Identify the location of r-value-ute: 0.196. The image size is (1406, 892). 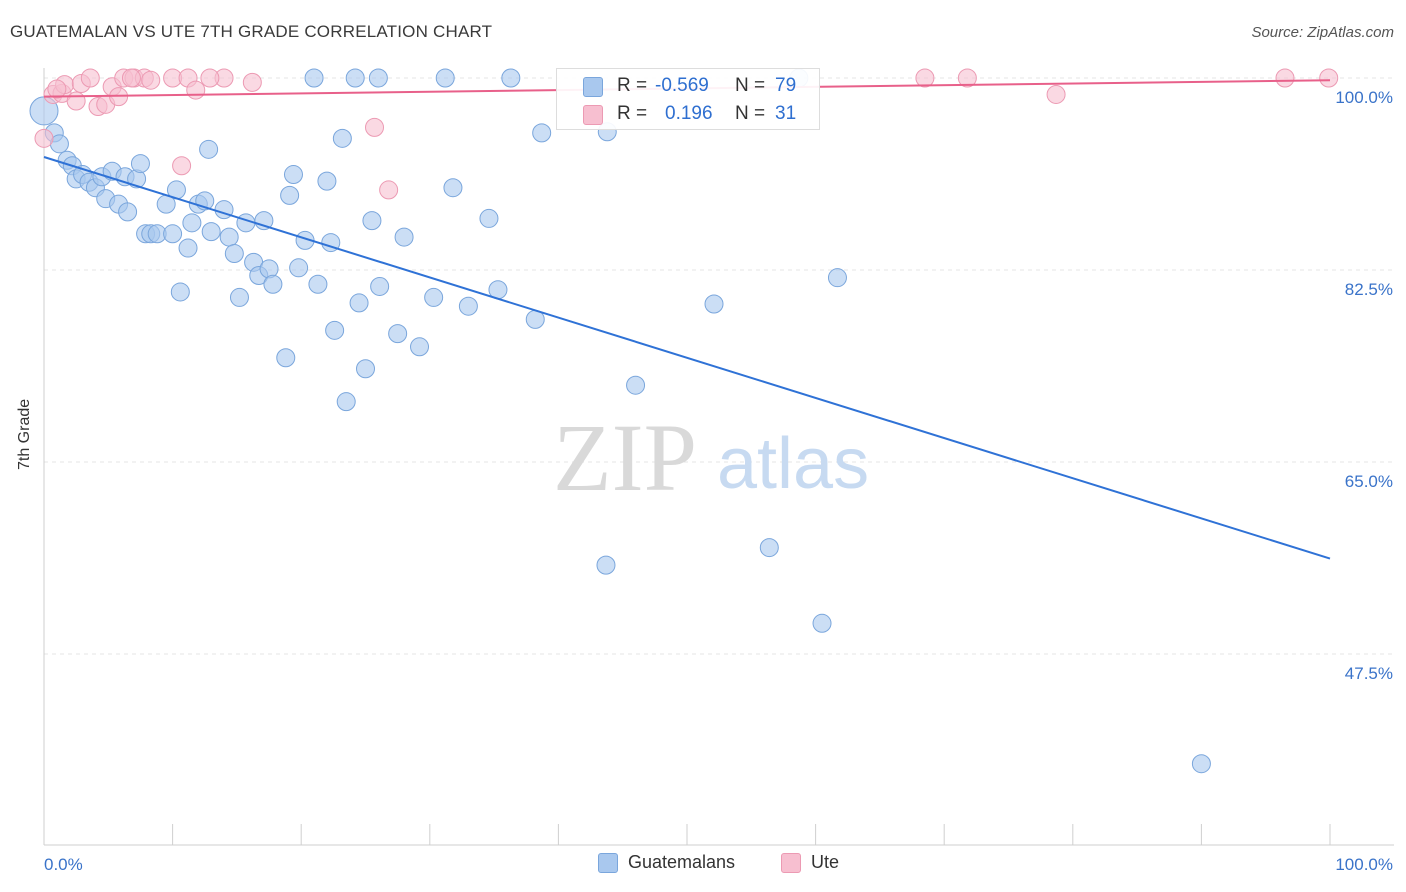
(689, 113).